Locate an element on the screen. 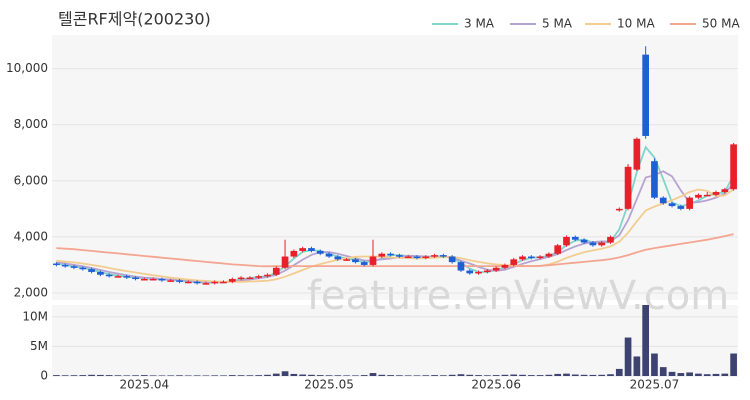 This screenshot has width=750, height=400. y-tick-label: 8,000 is located at coordinates (31, 124).